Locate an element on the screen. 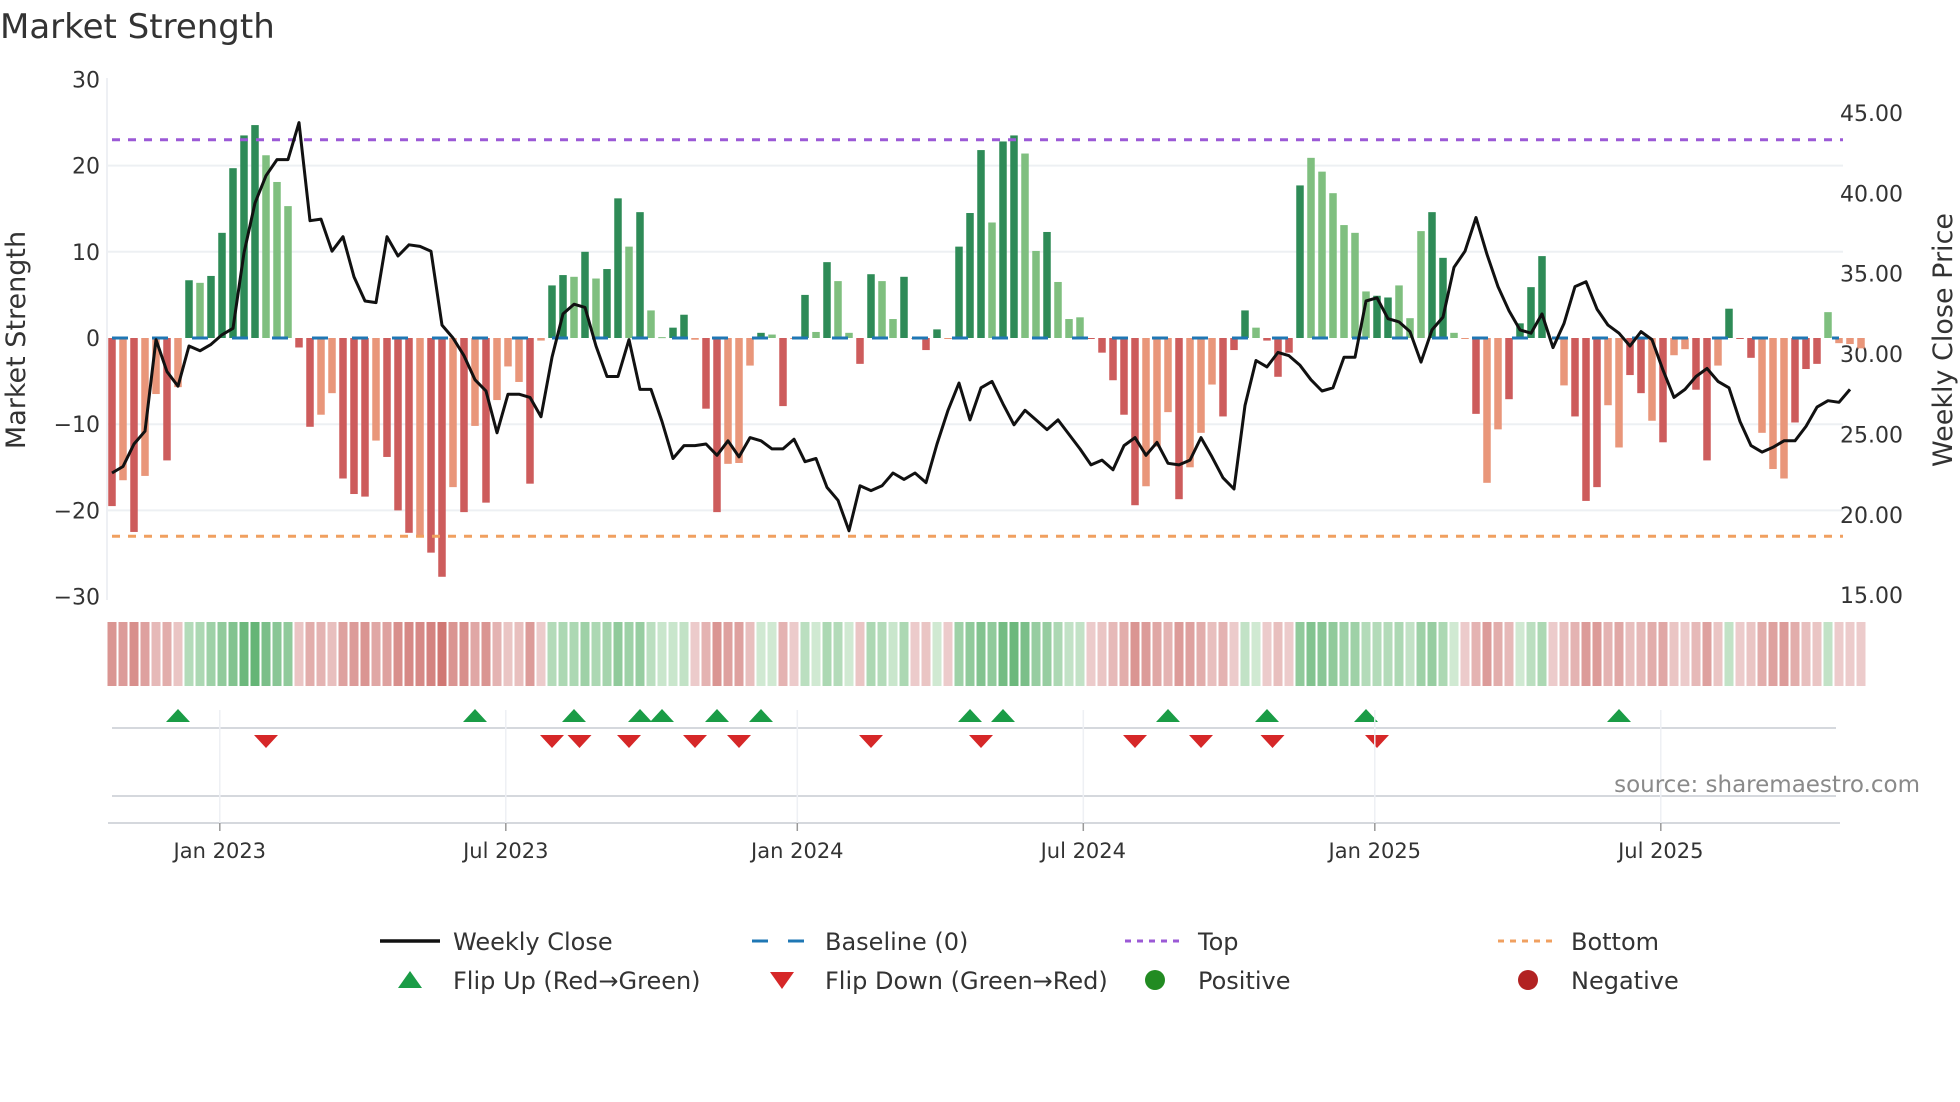 Image resolution: width=1960 pixels, height=1102 pixels. right-tick-label: 40.00 is located at coordinates (1871, 194).